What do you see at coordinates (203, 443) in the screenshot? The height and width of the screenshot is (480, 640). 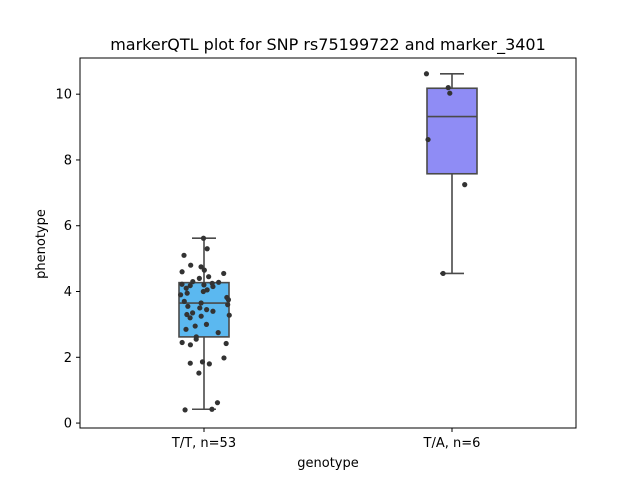 I see `x-tick-label: T/T, n=53` at bounding box center [203, 443].